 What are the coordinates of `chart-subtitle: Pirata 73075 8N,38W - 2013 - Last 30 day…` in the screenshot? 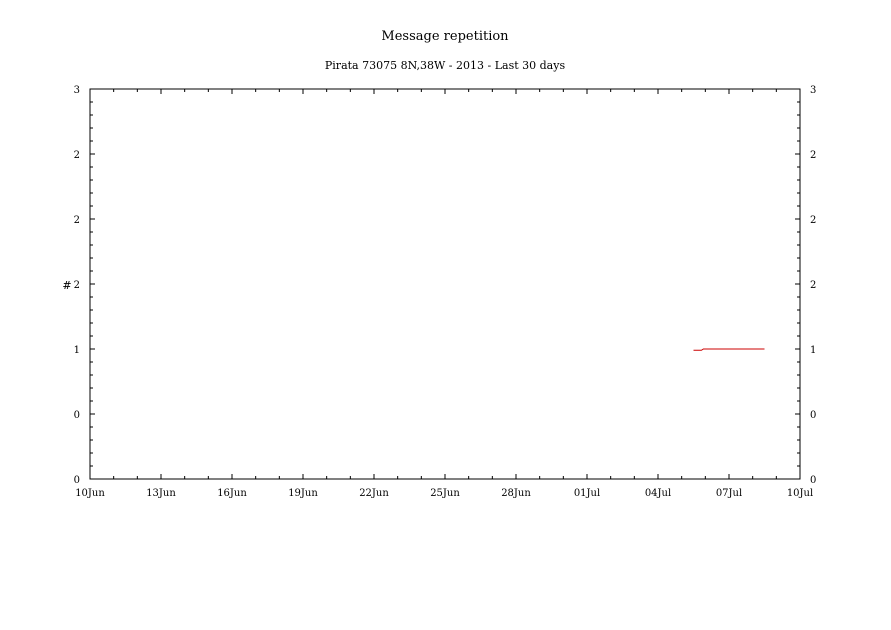 It's located at (445, 65).